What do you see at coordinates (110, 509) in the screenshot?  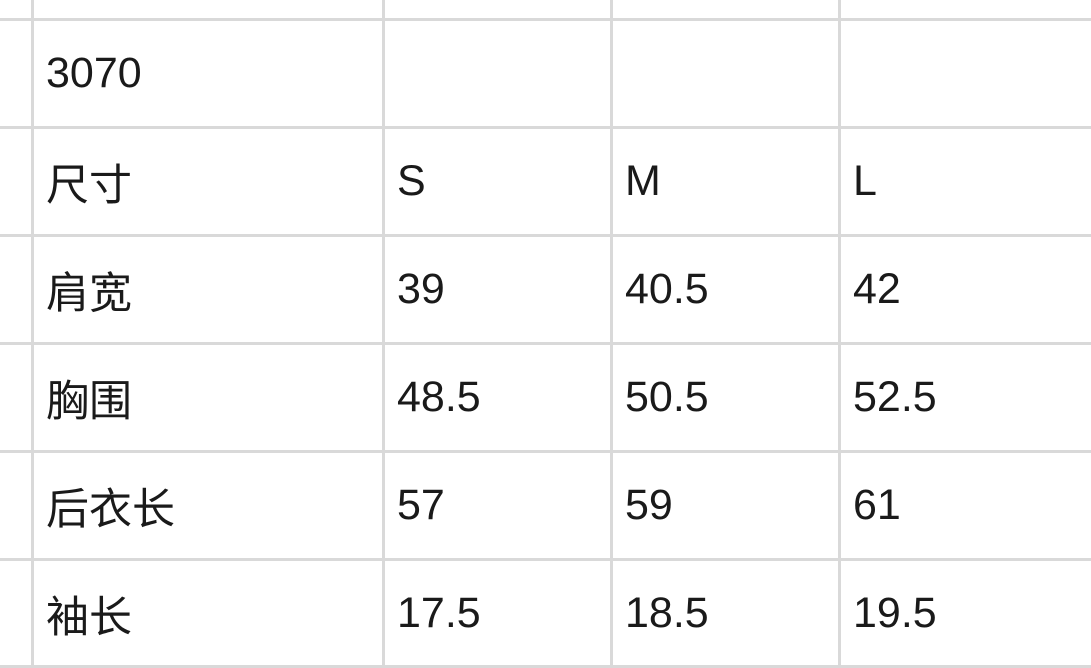 I see `table-cell: 后衣长` at bounding box center [110, 509].